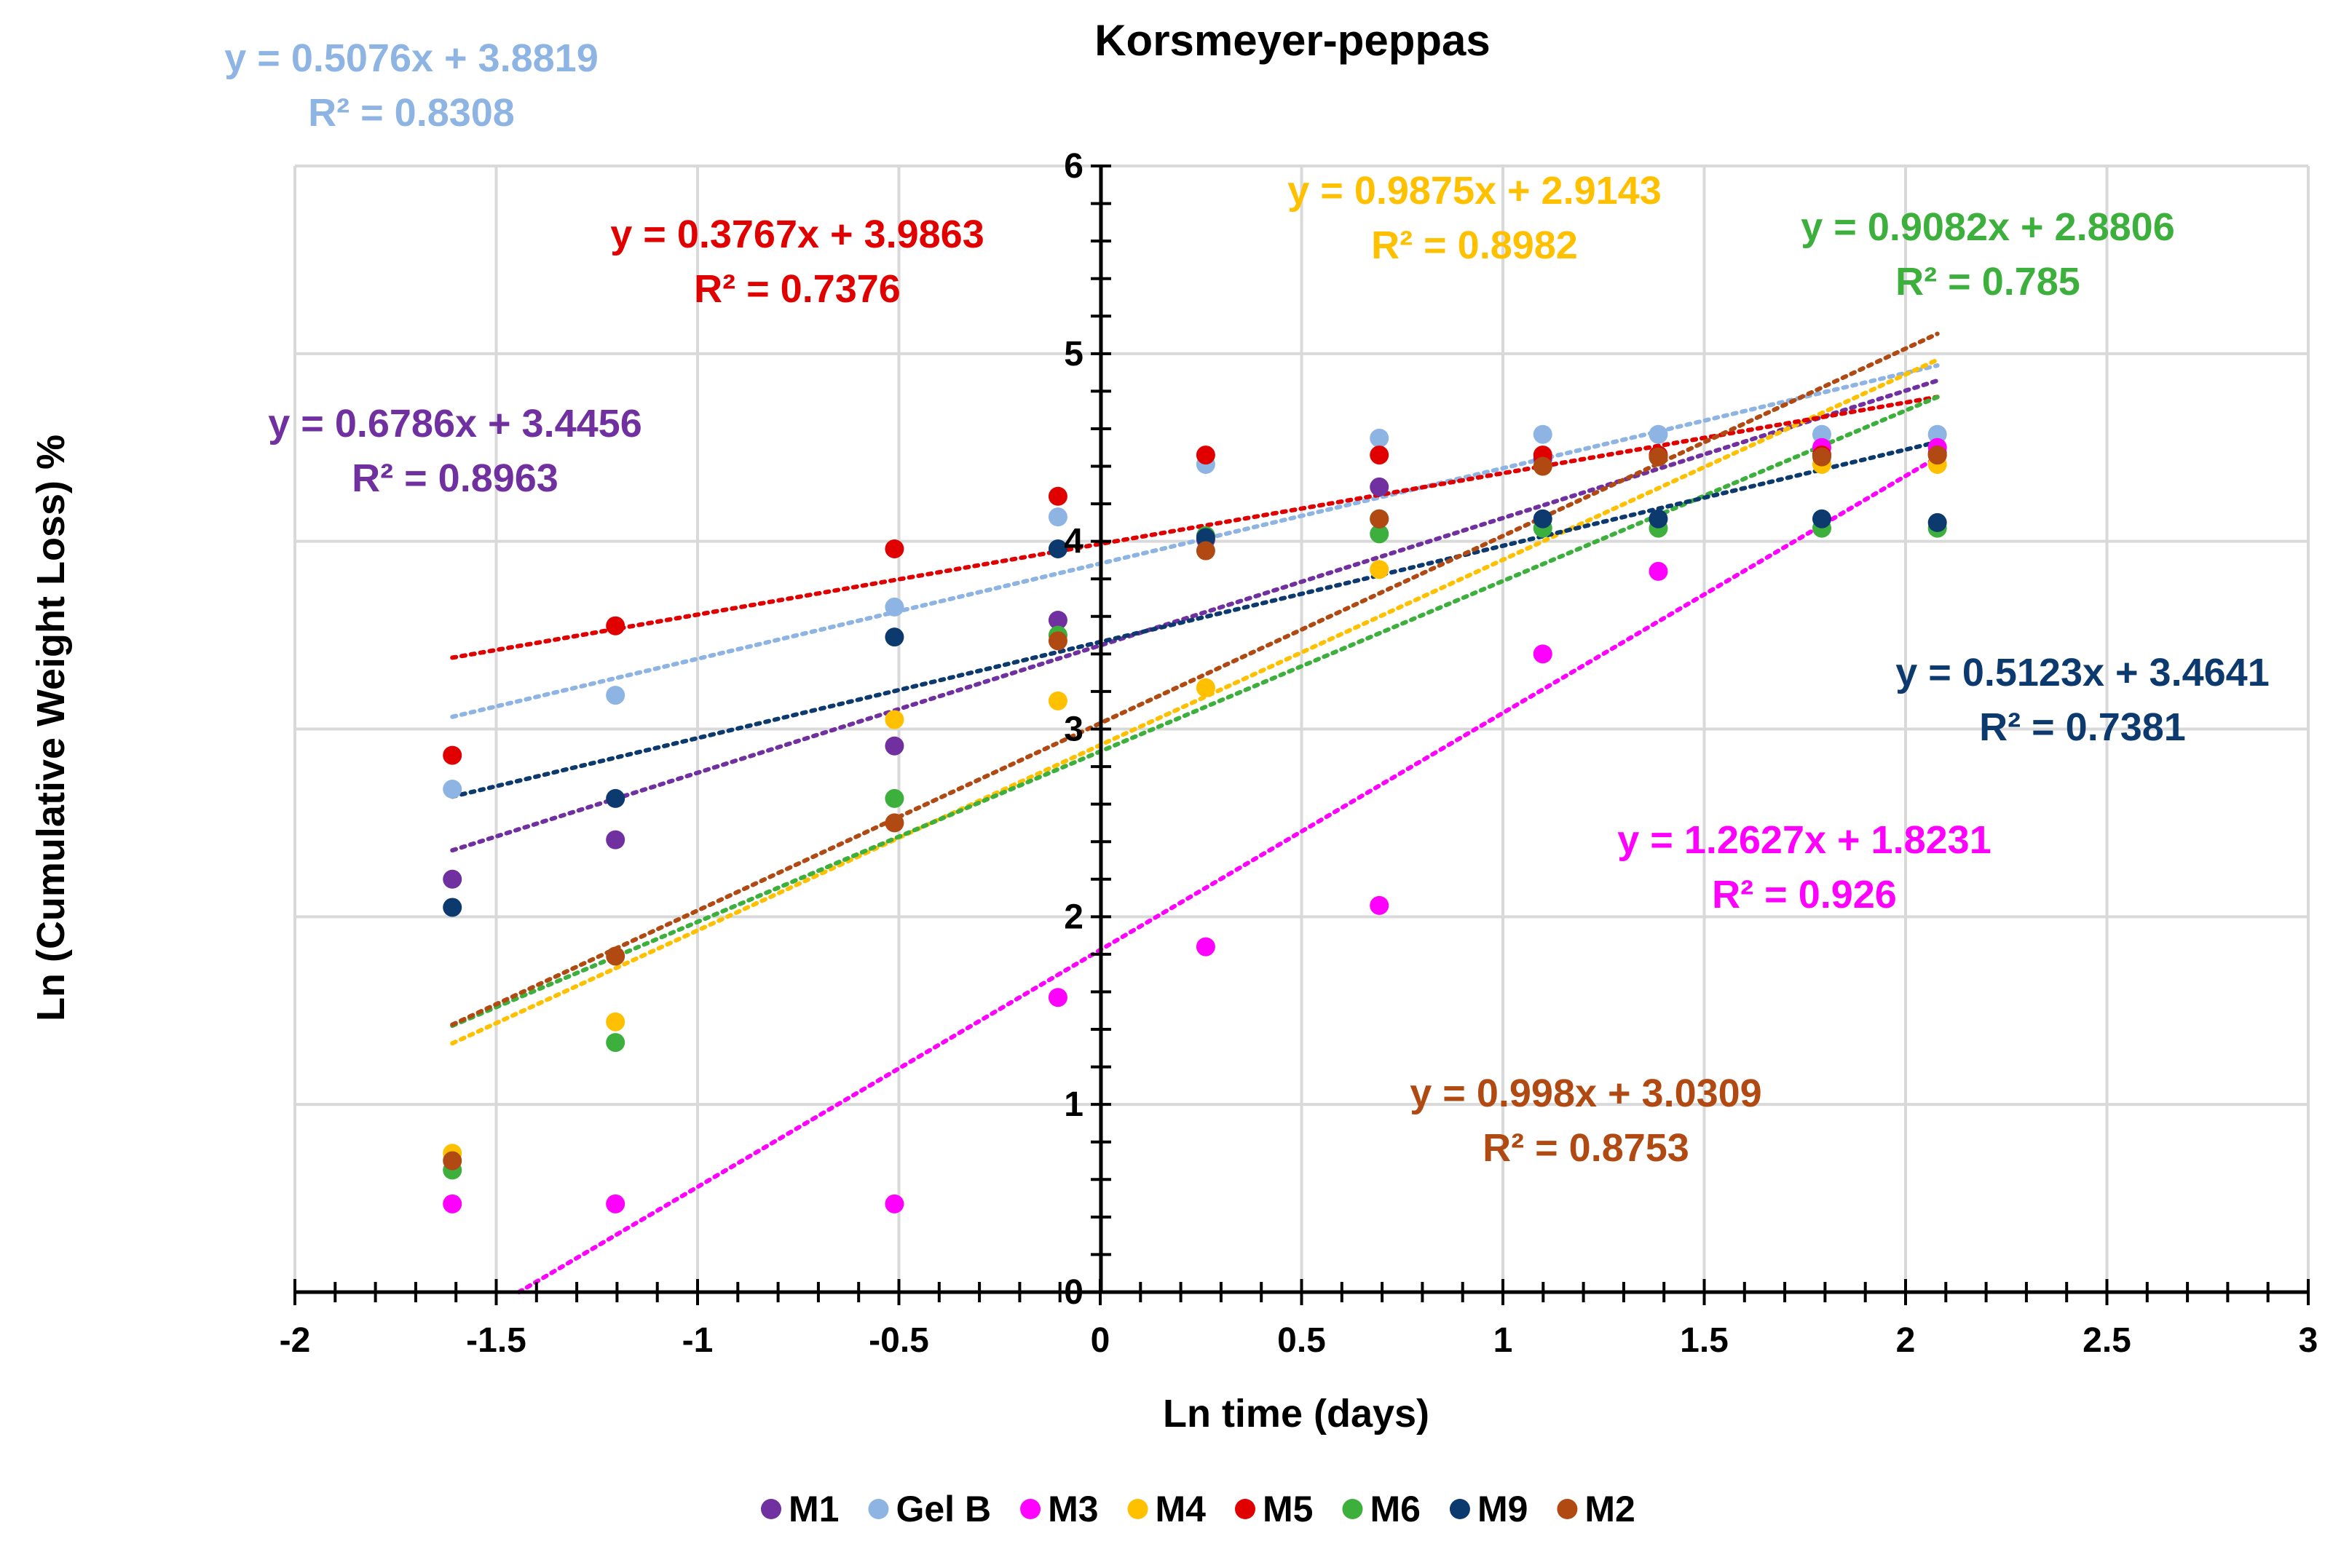 Image resolution: width=2333 pixels, height=1568 pixels. I want to click on legend-label-m3: M3, so click(1073, 1509).